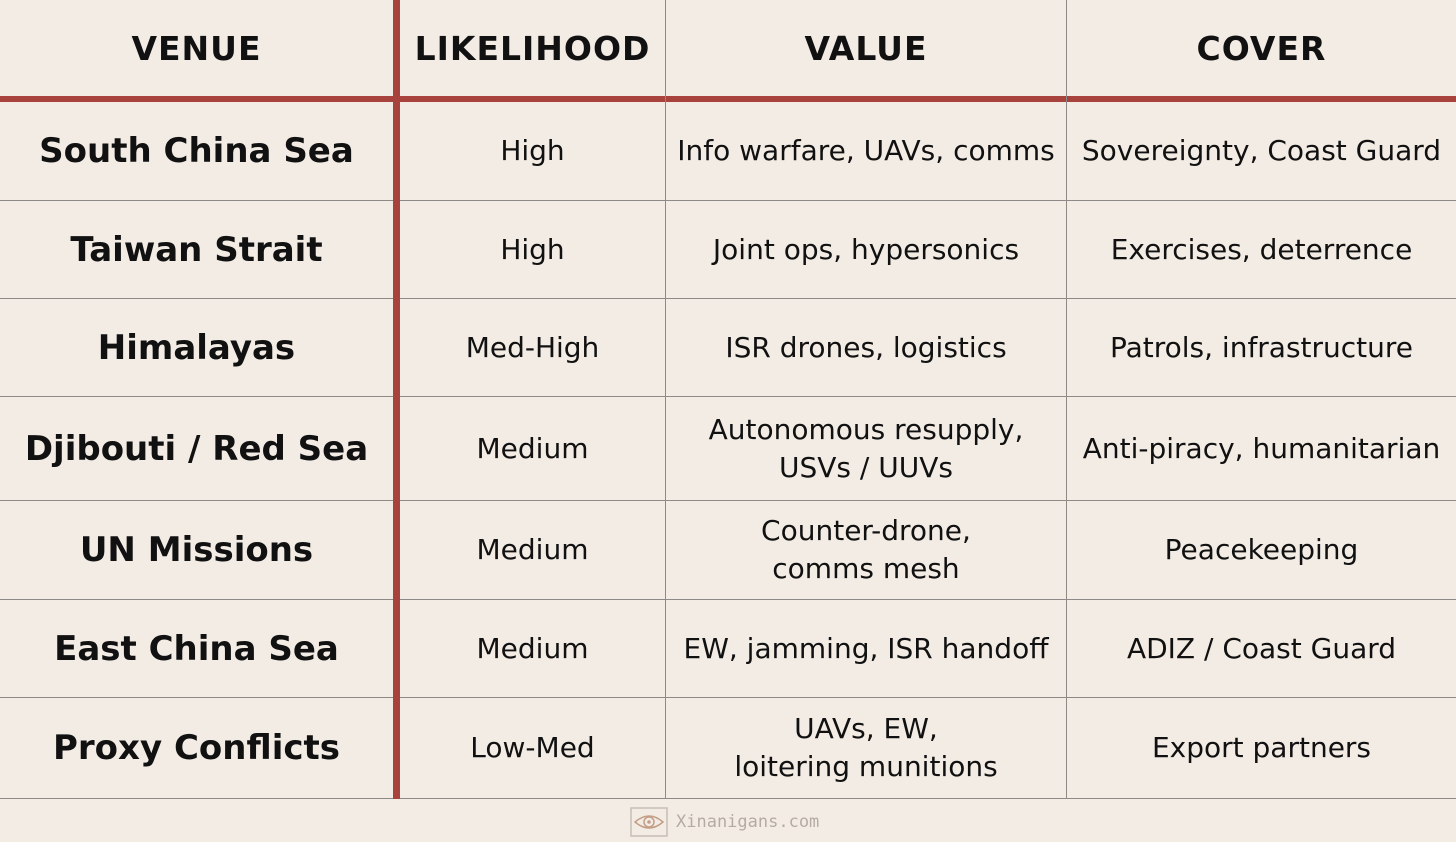 This screenshot has height=842, width=1456. Describe the element at coordinates (196, 151) in the screenshot. I see `venue-cell: South China Sea` at that location.